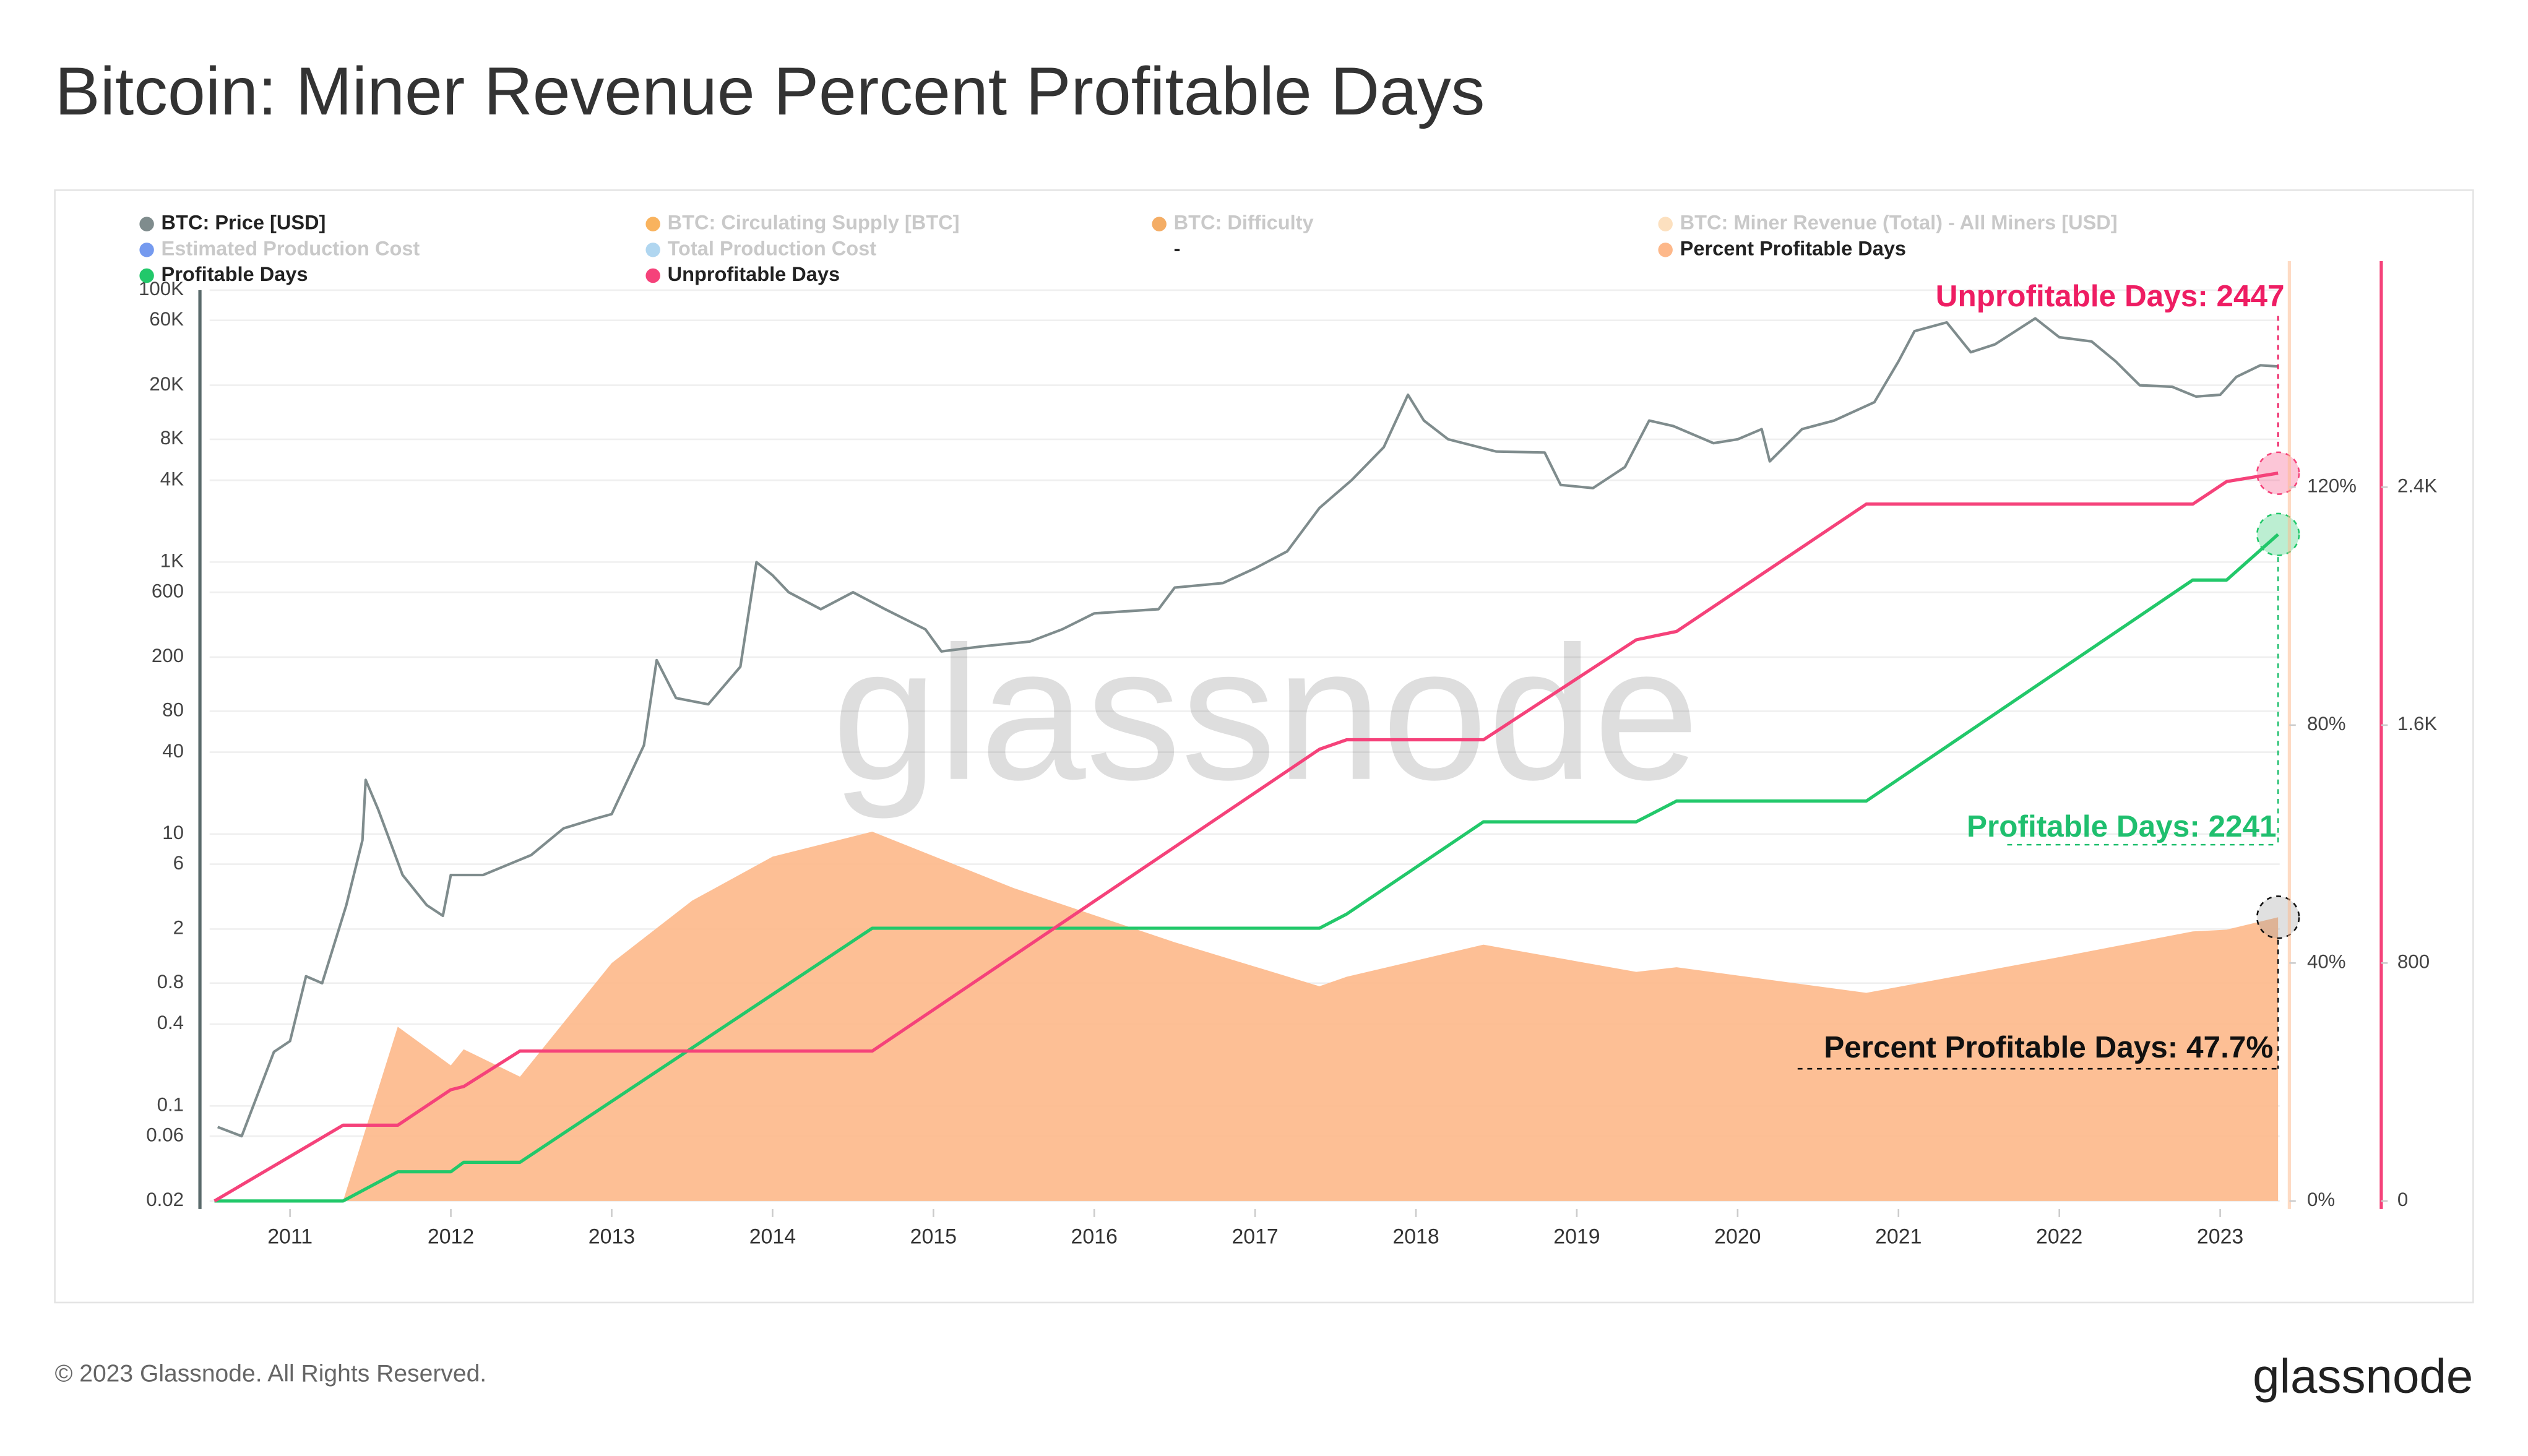 This screenshot has height=1456, width=2528. I want to click on watermark: glassnode, so click(1265, 714).